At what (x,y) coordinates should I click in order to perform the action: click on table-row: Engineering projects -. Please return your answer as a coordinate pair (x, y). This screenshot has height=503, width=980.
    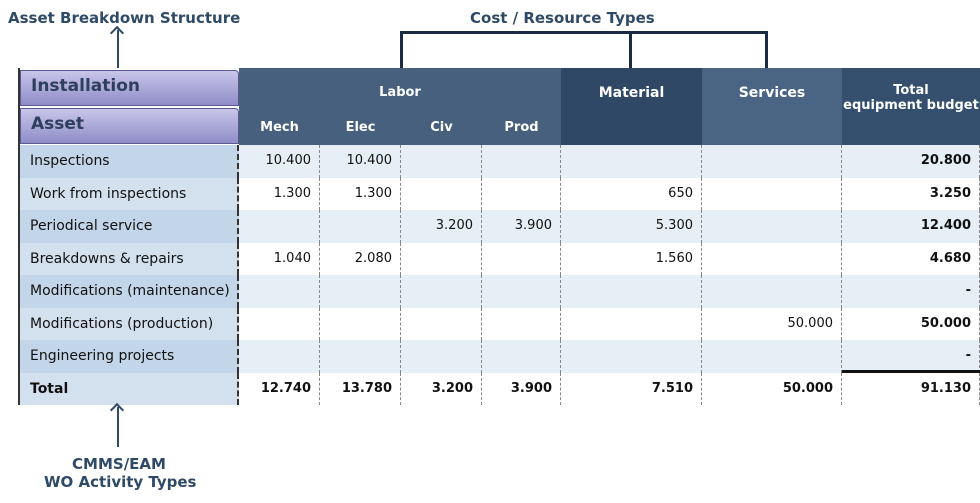
    Looking at the image, I should click on (500, 356).